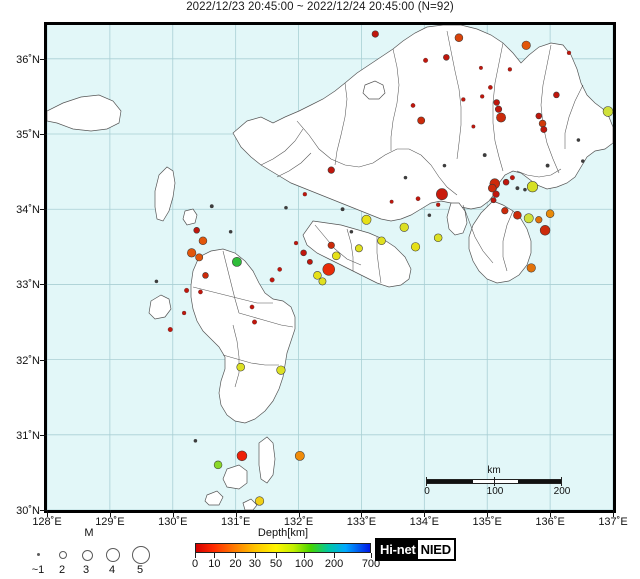  I want to click on land-small-island-sw, so click(214, 498).